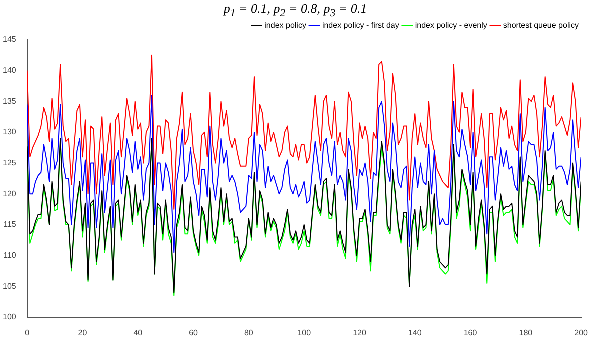 This screenshot has width=591, height=341. What do you see at coordinates (415, 333) in the screenshot?
I see `x-tick-label: 140` at bounding box center [415, 333].